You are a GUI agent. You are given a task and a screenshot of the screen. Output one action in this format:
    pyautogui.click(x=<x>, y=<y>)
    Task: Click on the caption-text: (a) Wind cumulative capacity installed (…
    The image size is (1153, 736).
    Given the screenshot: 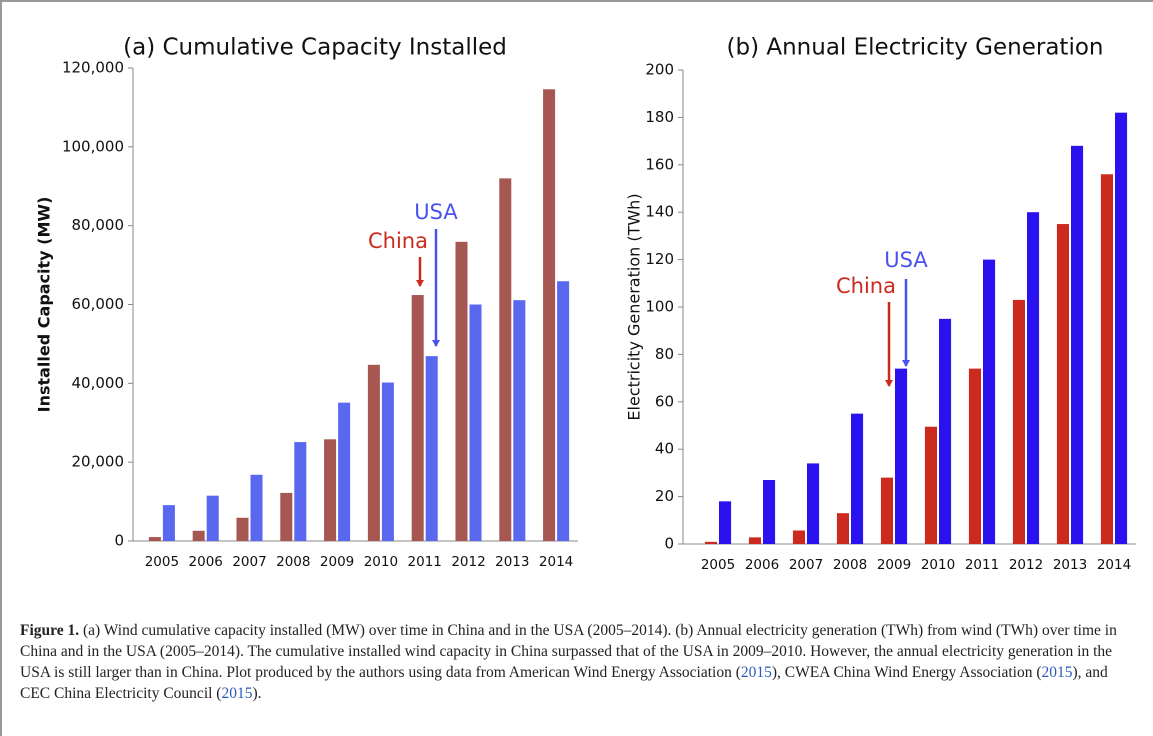 What is the action you would take?
    pyautogui.click(x=568, y=651)
    